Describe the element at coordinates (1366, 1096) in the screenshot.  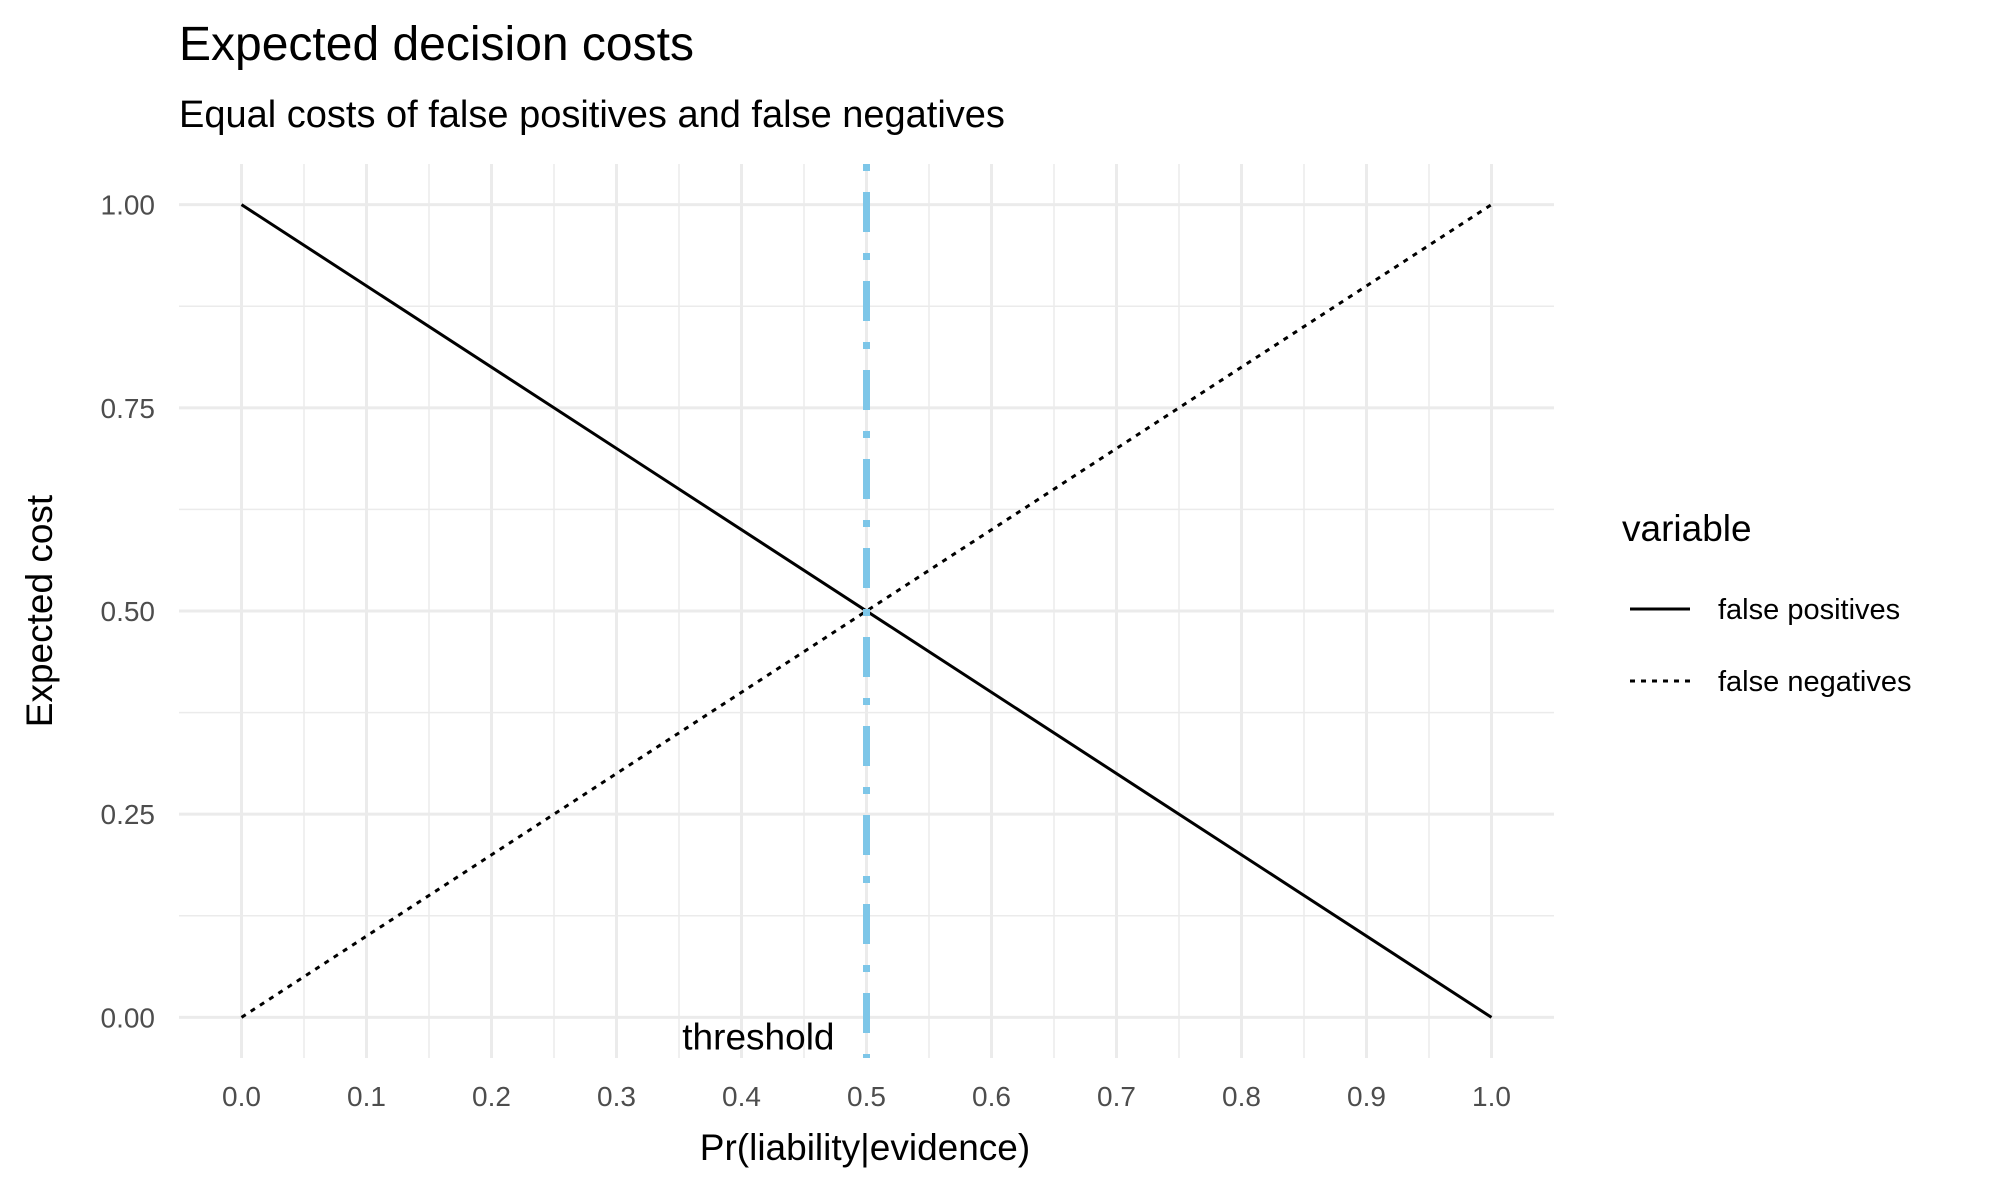
I see `x-tick-label: 0.9` at that location.